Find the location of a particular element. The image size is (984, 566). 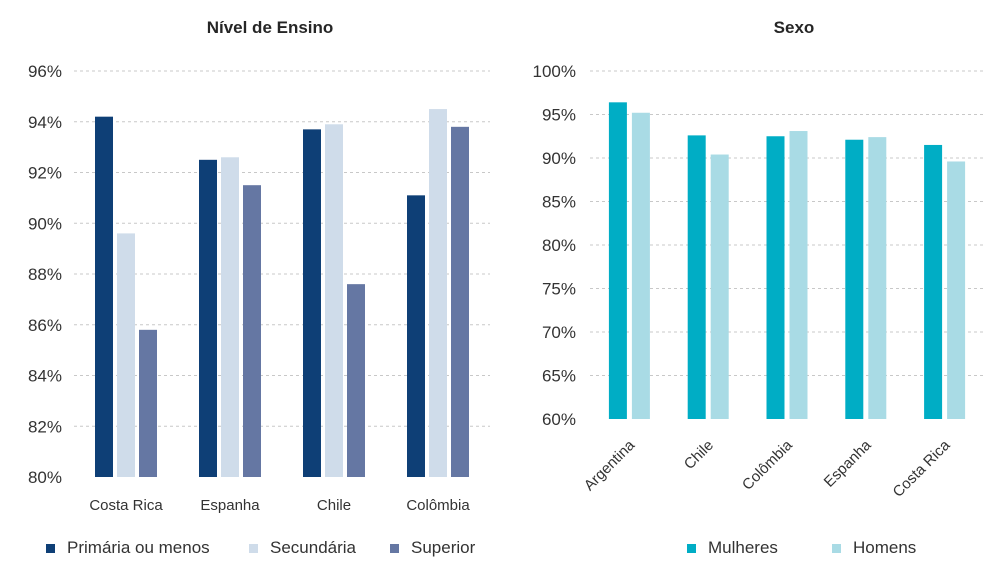

chart-title: Nível de Ensino is located at coordinates (270, 27).